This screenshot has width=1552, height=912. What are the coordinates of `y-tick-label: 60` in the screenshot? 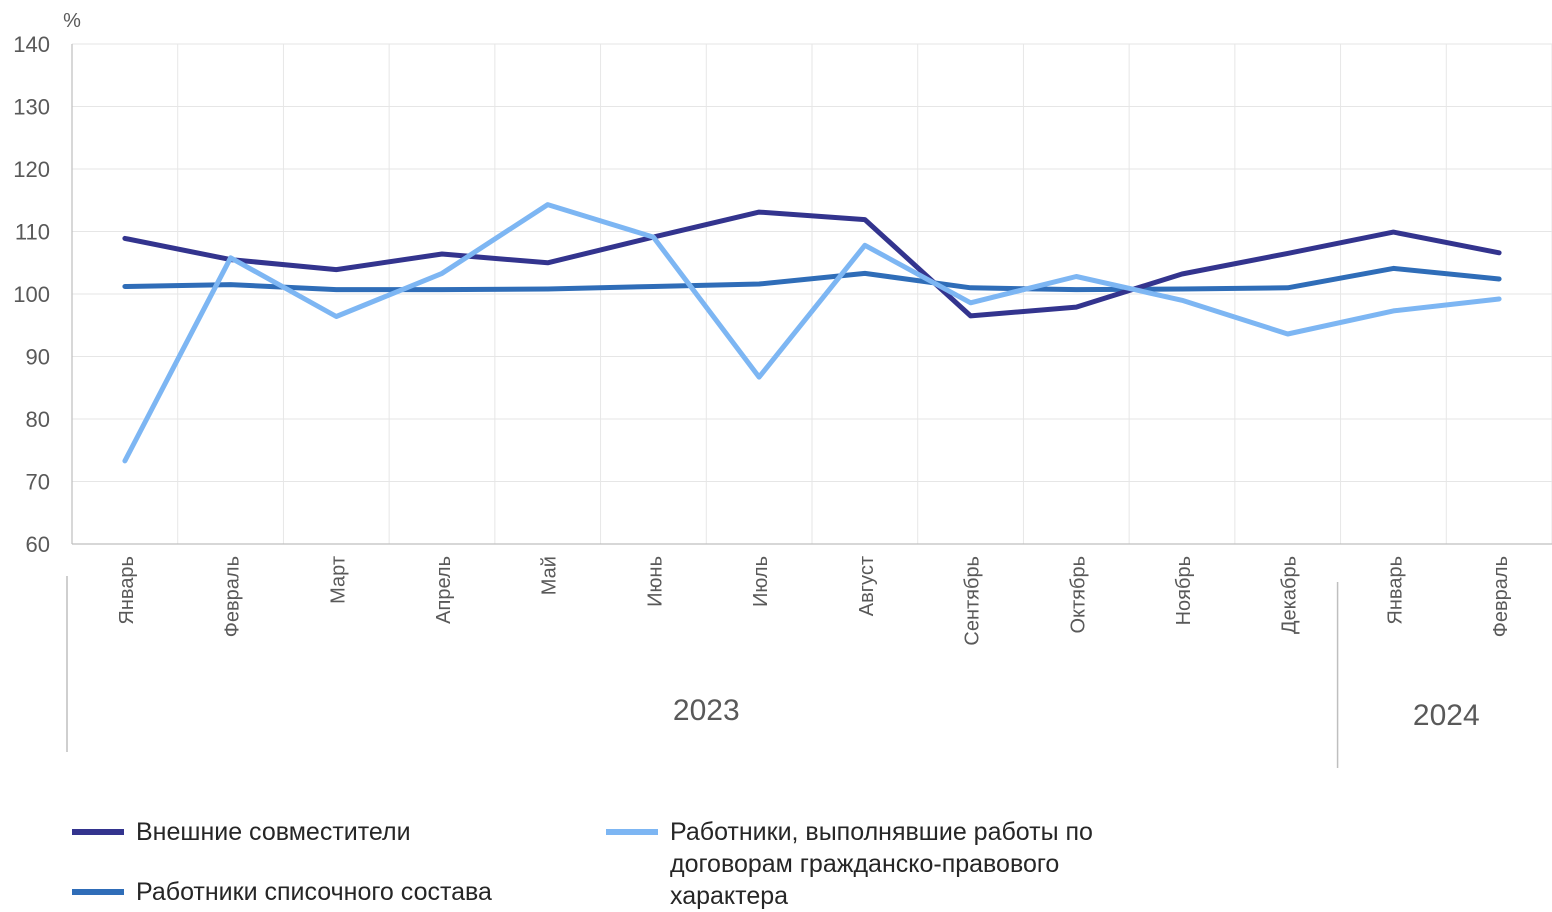 It's located at (38, 544).